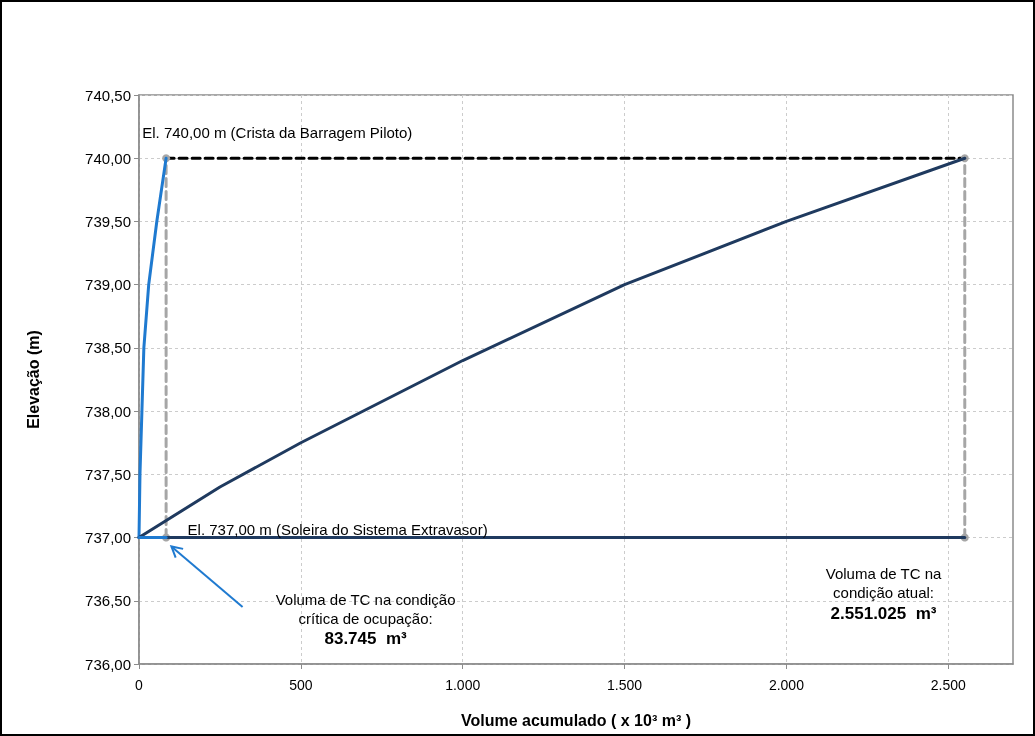  What do you see at coordinates (108, 601) in the screenshot?
I see `y-tick-label: 736,50` at bounding box center [108, 601].